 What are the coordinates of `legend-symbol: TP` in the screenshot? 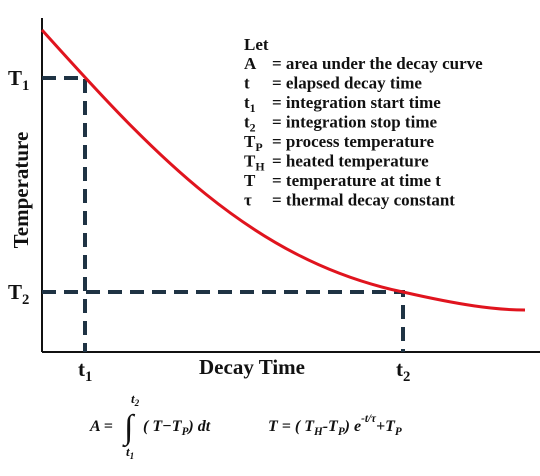 It's located at (253, 143).